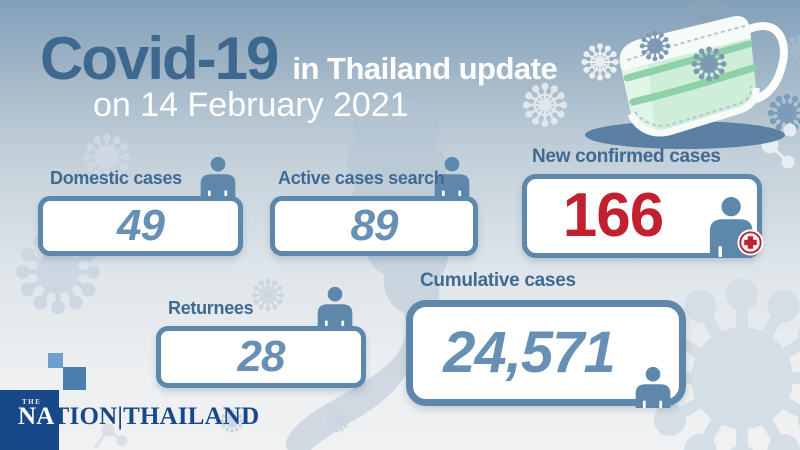 This screenshot has height=450, width=800. Describe the element at coordinates (626, 156) in the screenshot. I see `stat-label: New confirmed cases` at that location.